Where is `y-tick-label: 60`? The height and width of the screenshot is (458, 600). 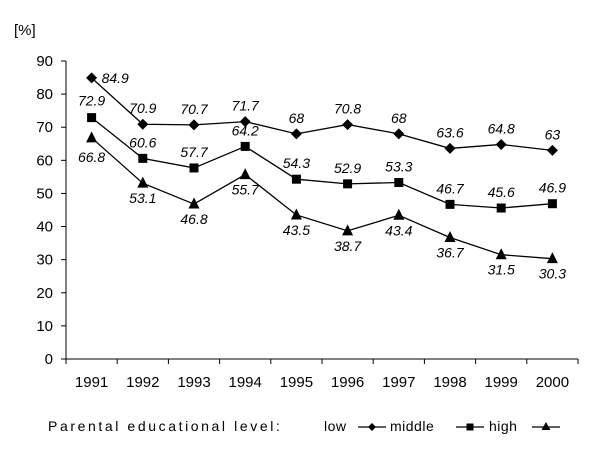
y-tick-label: 60 is located at coordinates (44, 160).